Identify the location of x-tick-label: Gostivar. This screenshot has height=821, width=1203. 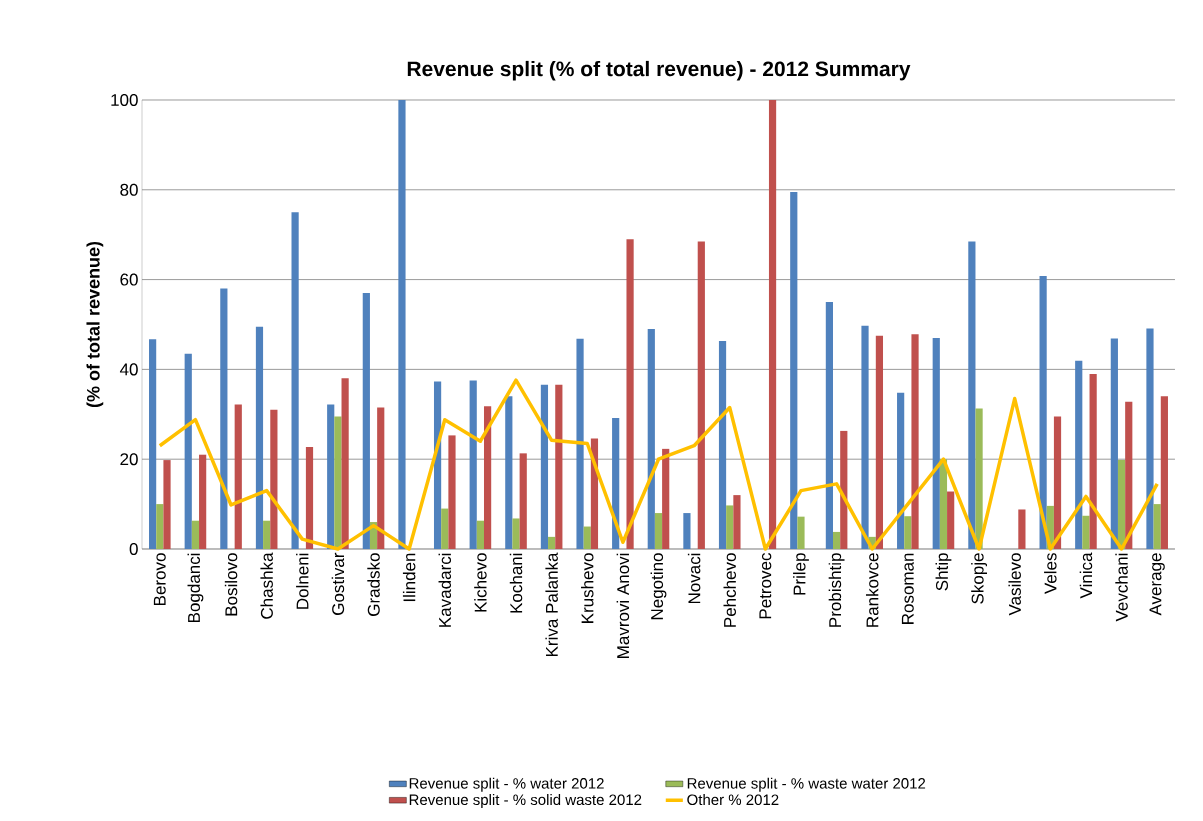
(338, 583).